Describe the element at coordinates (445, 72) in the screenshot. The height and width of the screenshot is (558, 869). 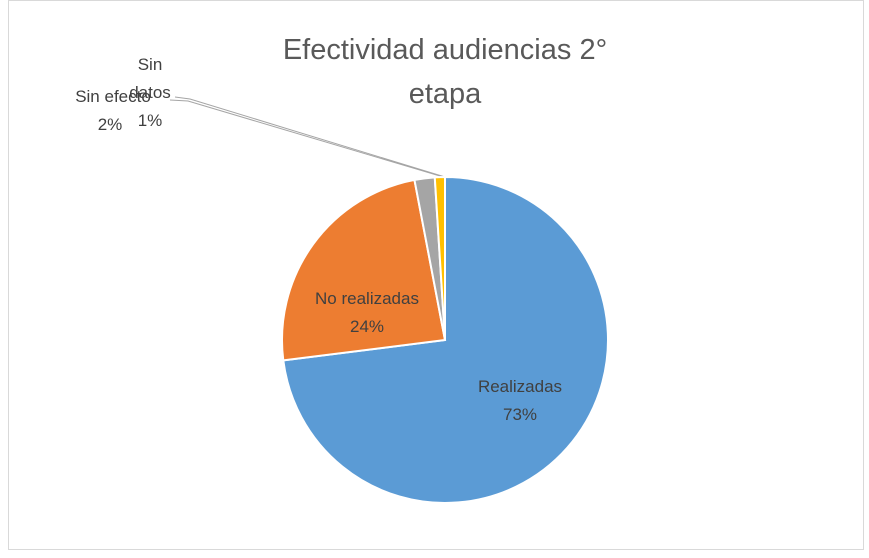
I see `chart-title: Efectividad audiencias 2° etapa` at that location.